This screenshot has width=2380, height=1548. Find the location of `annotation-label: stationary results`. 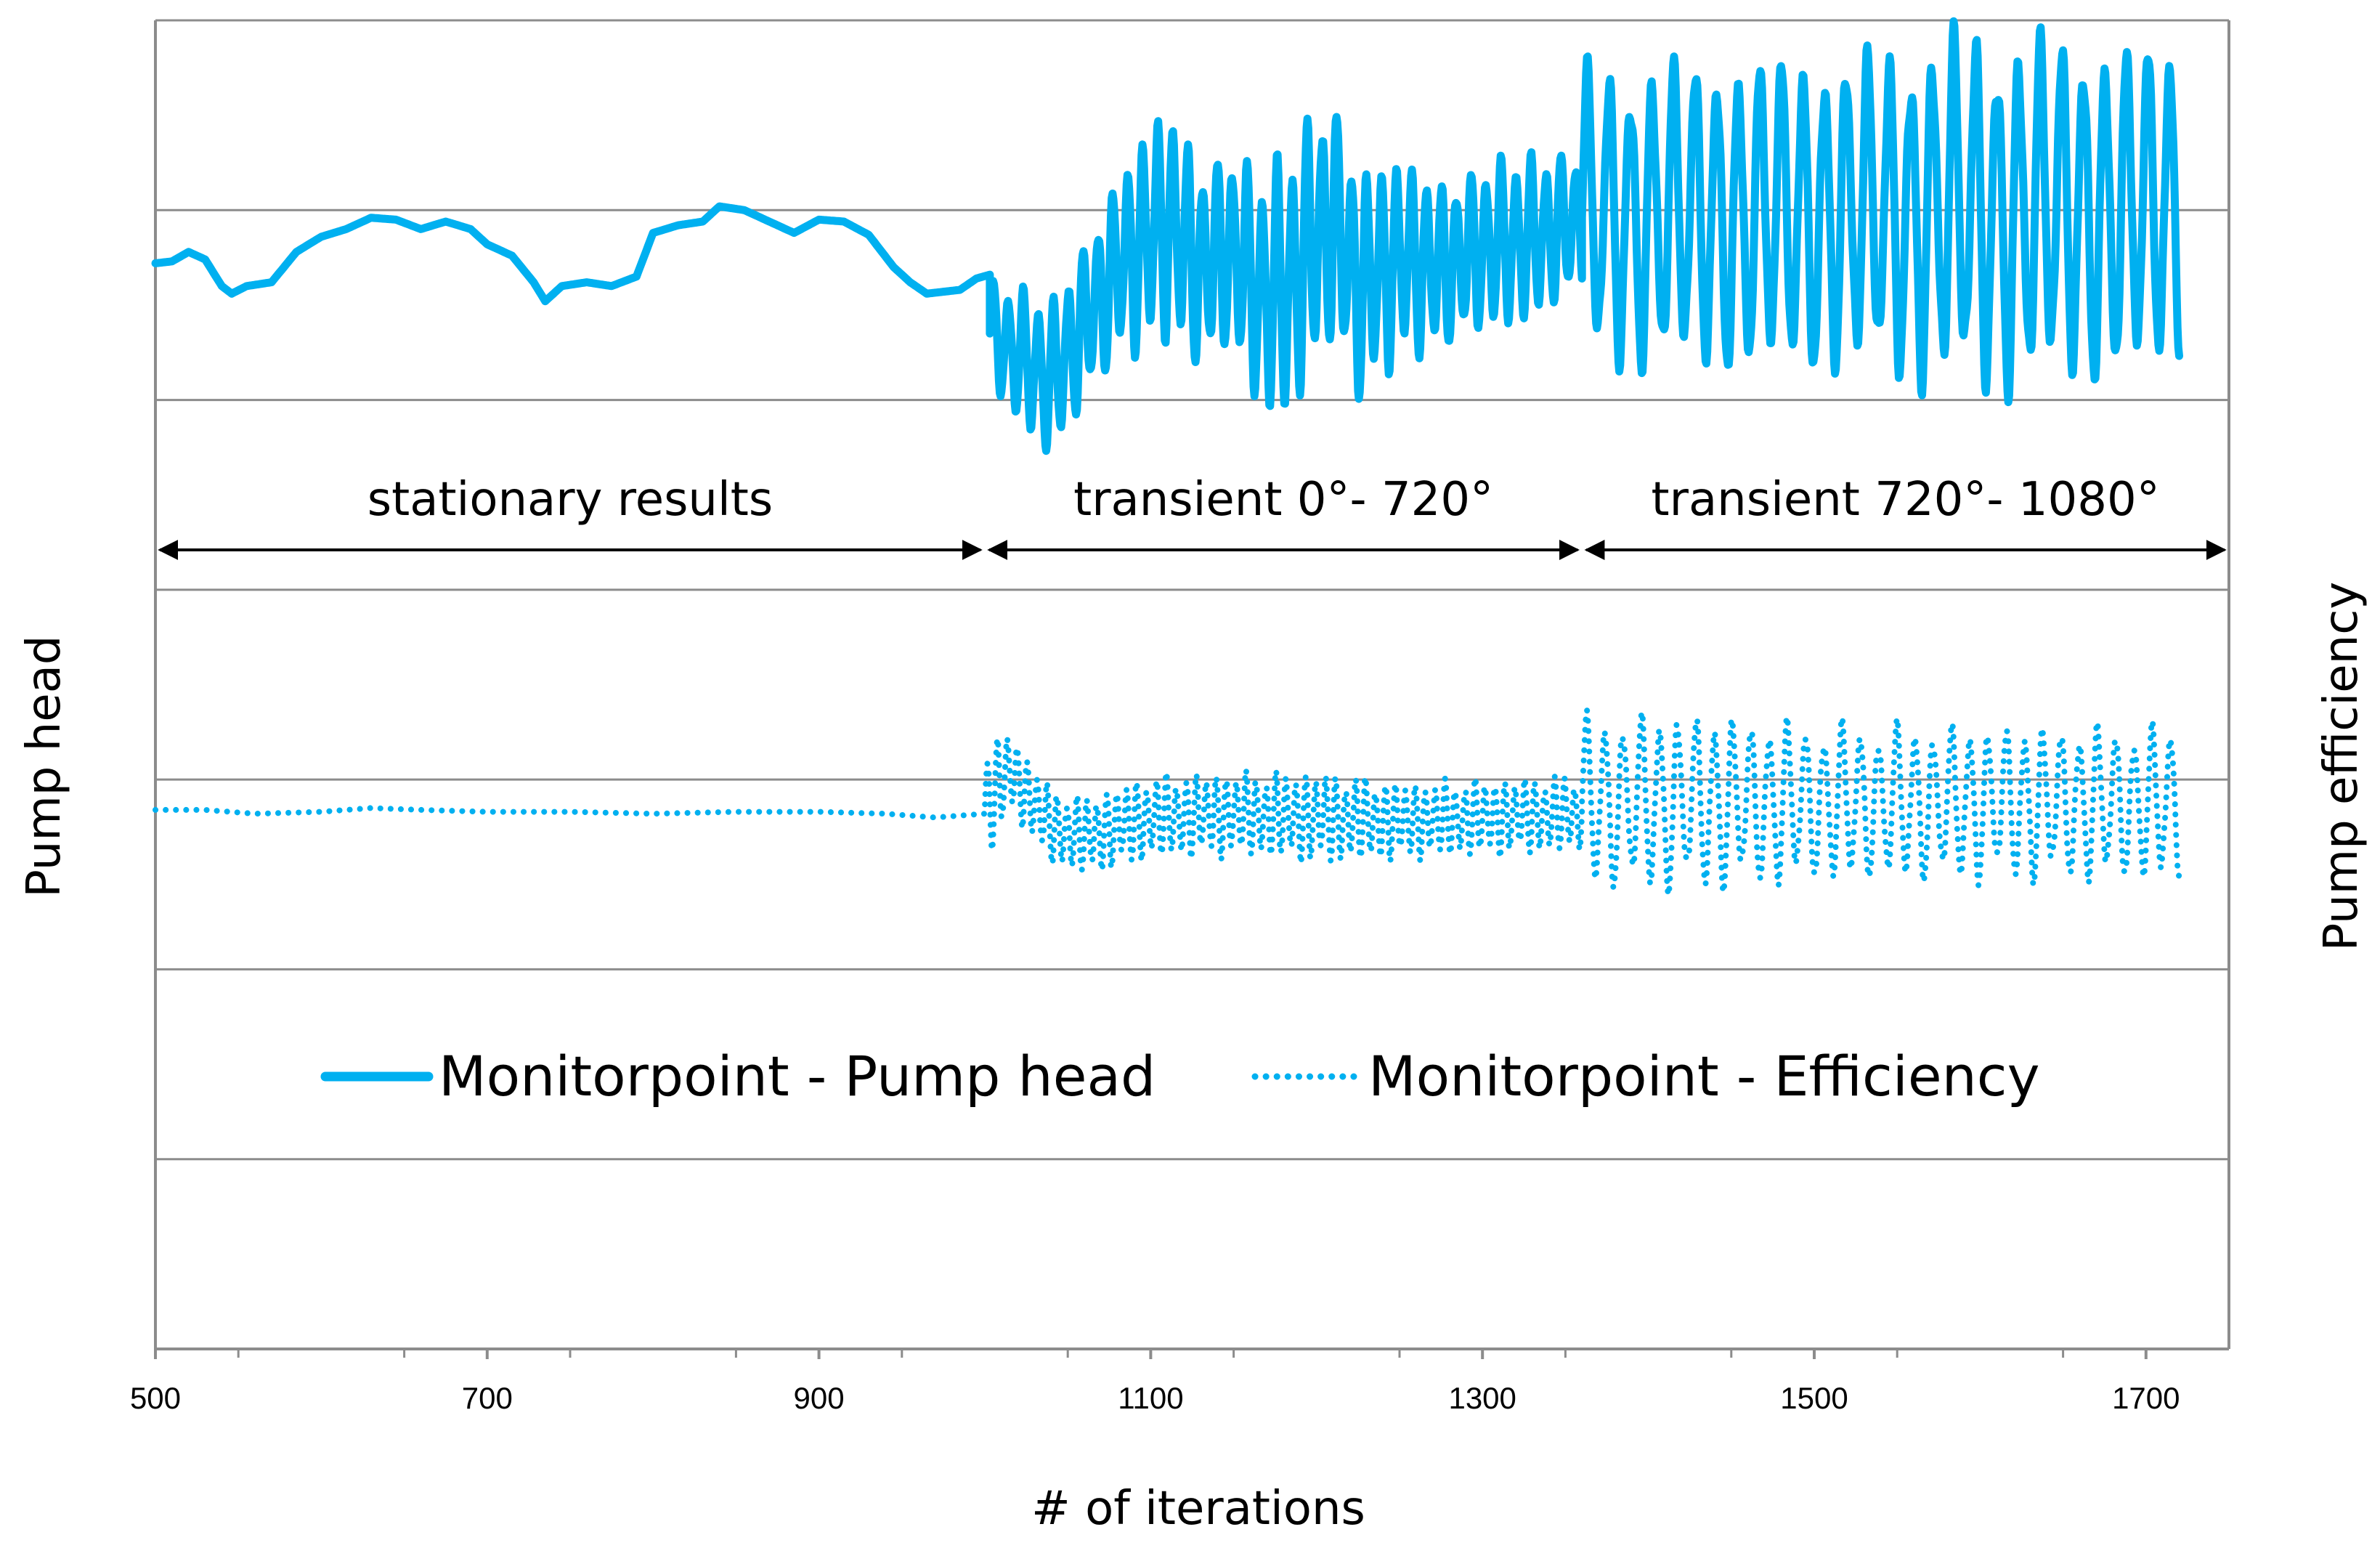

annotation-label: stationary results is located at coordinates (570, 500).